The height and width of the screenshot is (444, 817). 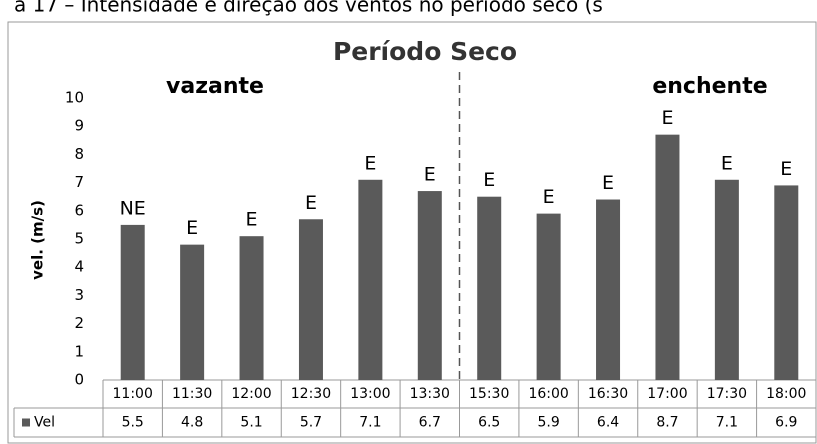 What do you see at coordinates (44, 423) in the screenshot?
I see `legend-label: Vel` at bounding box center [44, 423].